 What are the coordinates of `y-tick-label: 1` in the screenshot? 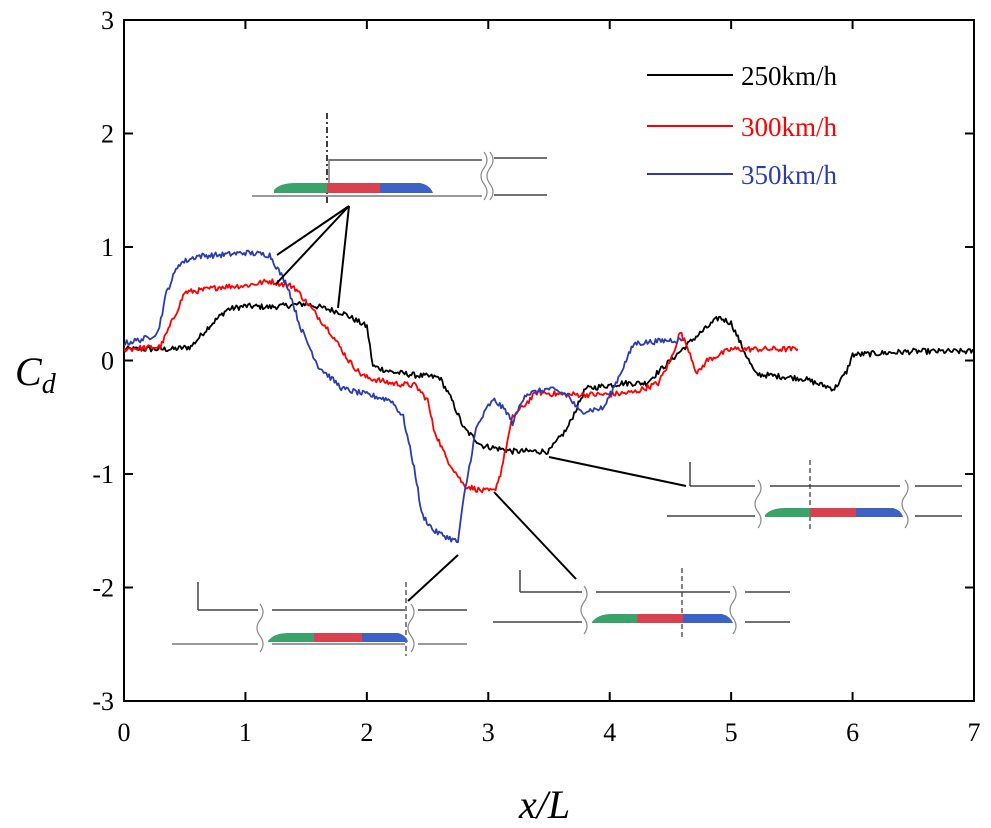 It's located at (107, 247).